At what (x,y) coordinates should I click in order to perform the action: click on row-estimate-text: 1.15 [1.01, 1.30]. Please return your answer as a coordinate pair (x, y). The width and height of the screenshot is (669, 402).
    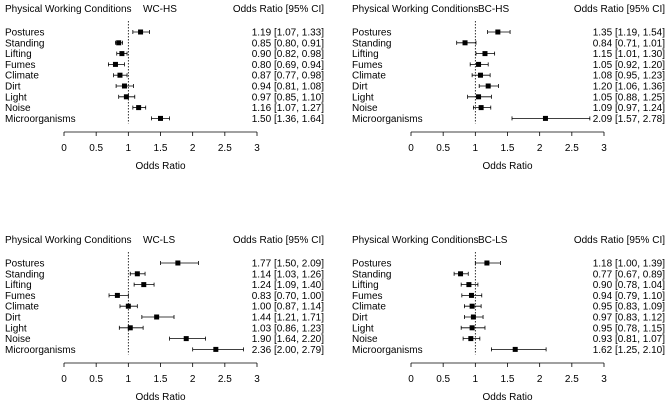
    Looking at the image, I should click on (629, 54).